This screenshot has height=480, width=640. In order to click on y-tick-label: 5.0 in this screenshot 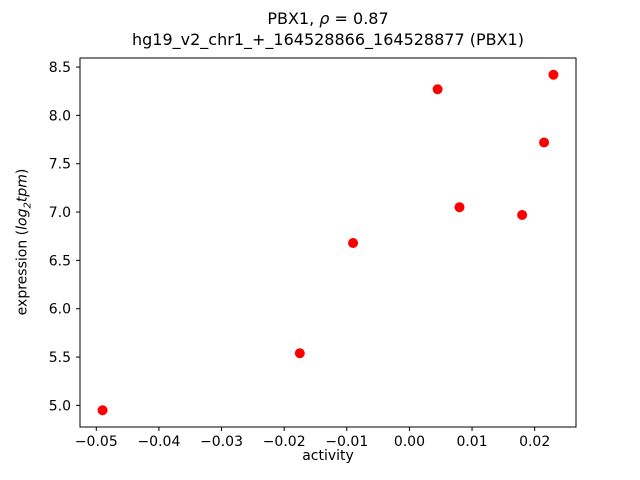, I will do `click(60, 406)`.